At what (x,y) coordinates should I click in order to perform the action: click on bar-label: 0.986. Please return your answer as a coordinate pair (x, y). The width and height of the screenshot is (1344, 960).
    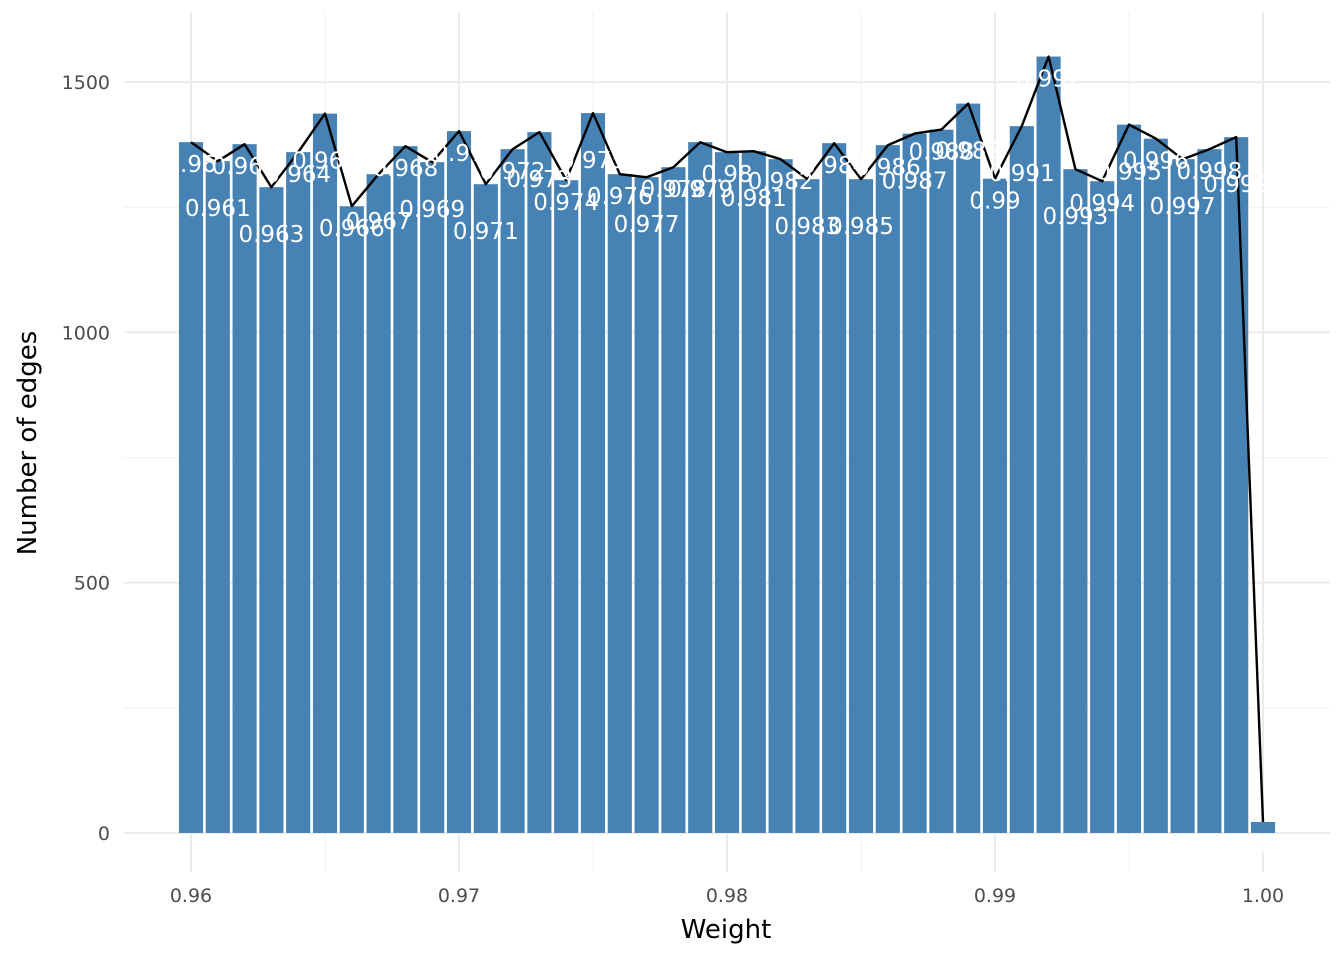
    Looking at the image, I should click on (888, 168).